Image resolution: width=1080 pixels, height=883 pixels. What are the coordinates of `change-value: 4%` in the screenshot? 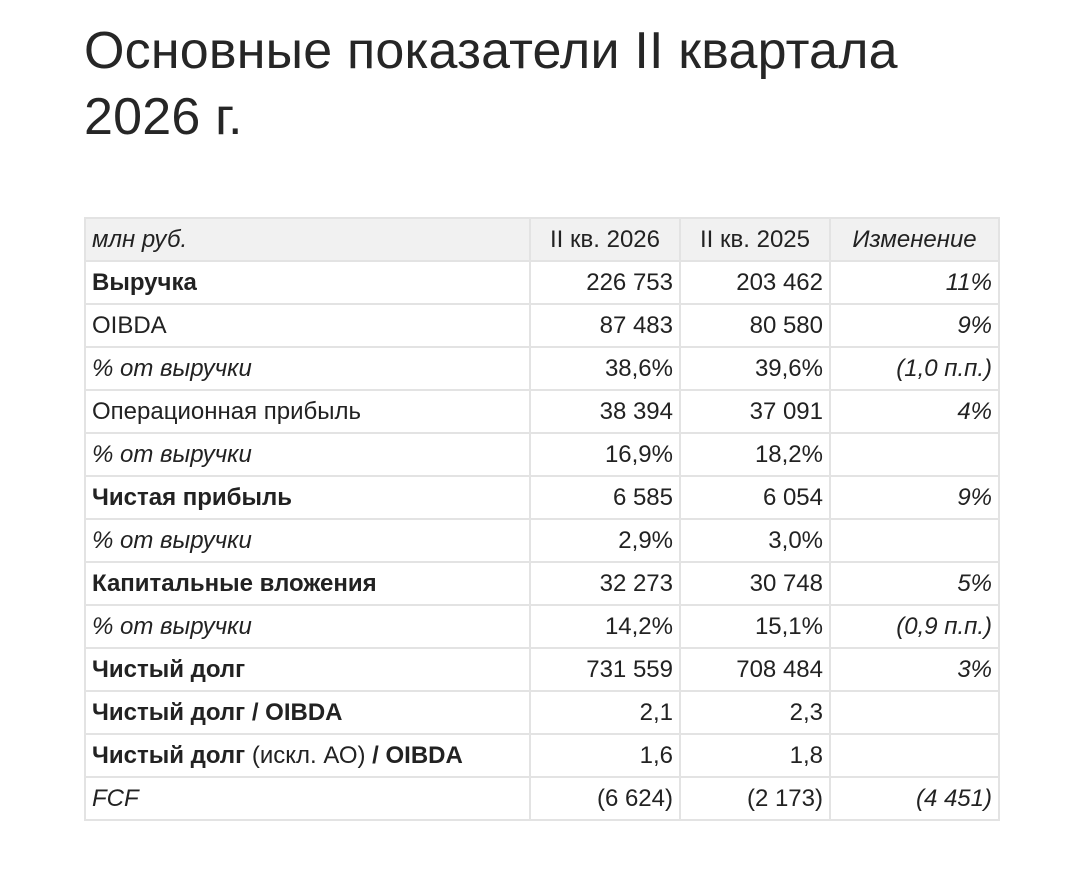 It's located at (914, 411).